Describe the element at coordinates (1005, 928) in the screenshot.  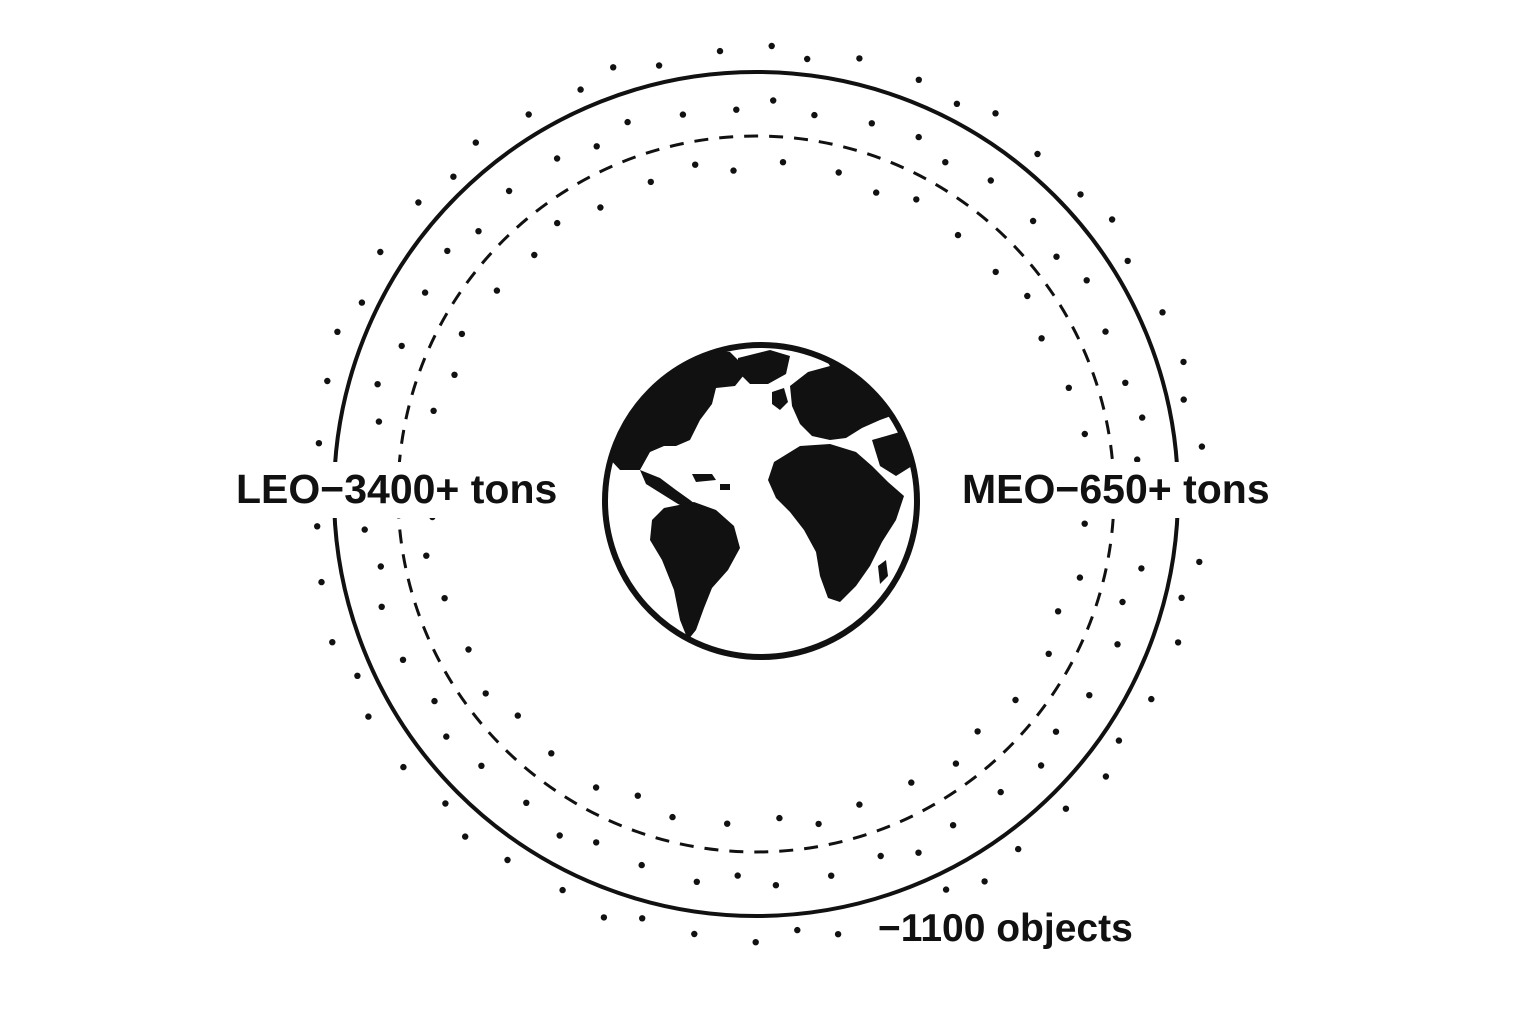
I see `objects-label: −1100 objects` at that location.